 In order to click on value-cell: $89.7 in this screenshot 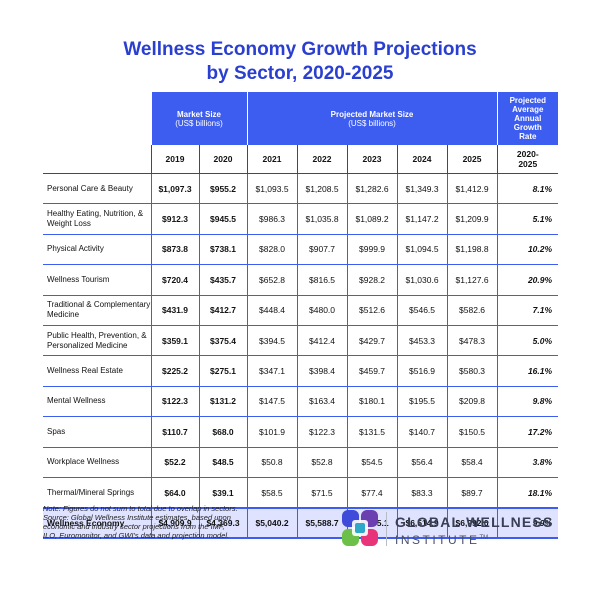, I will do `click(472, 493)`.